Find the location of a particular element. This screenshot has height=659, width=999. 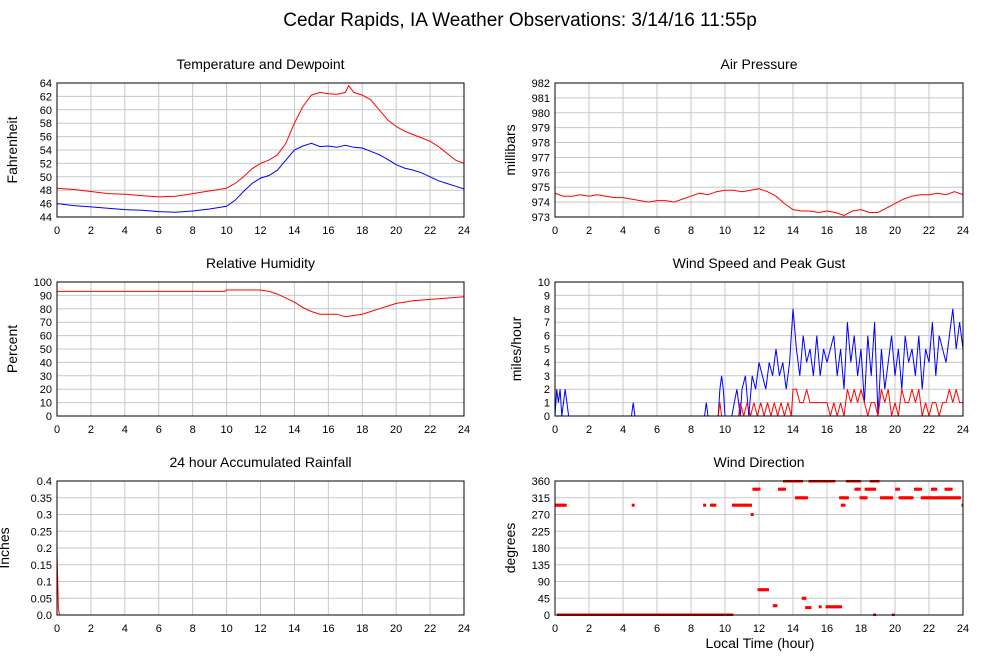

y-tick-label: 0.1 is located at coordinates (44, 583).